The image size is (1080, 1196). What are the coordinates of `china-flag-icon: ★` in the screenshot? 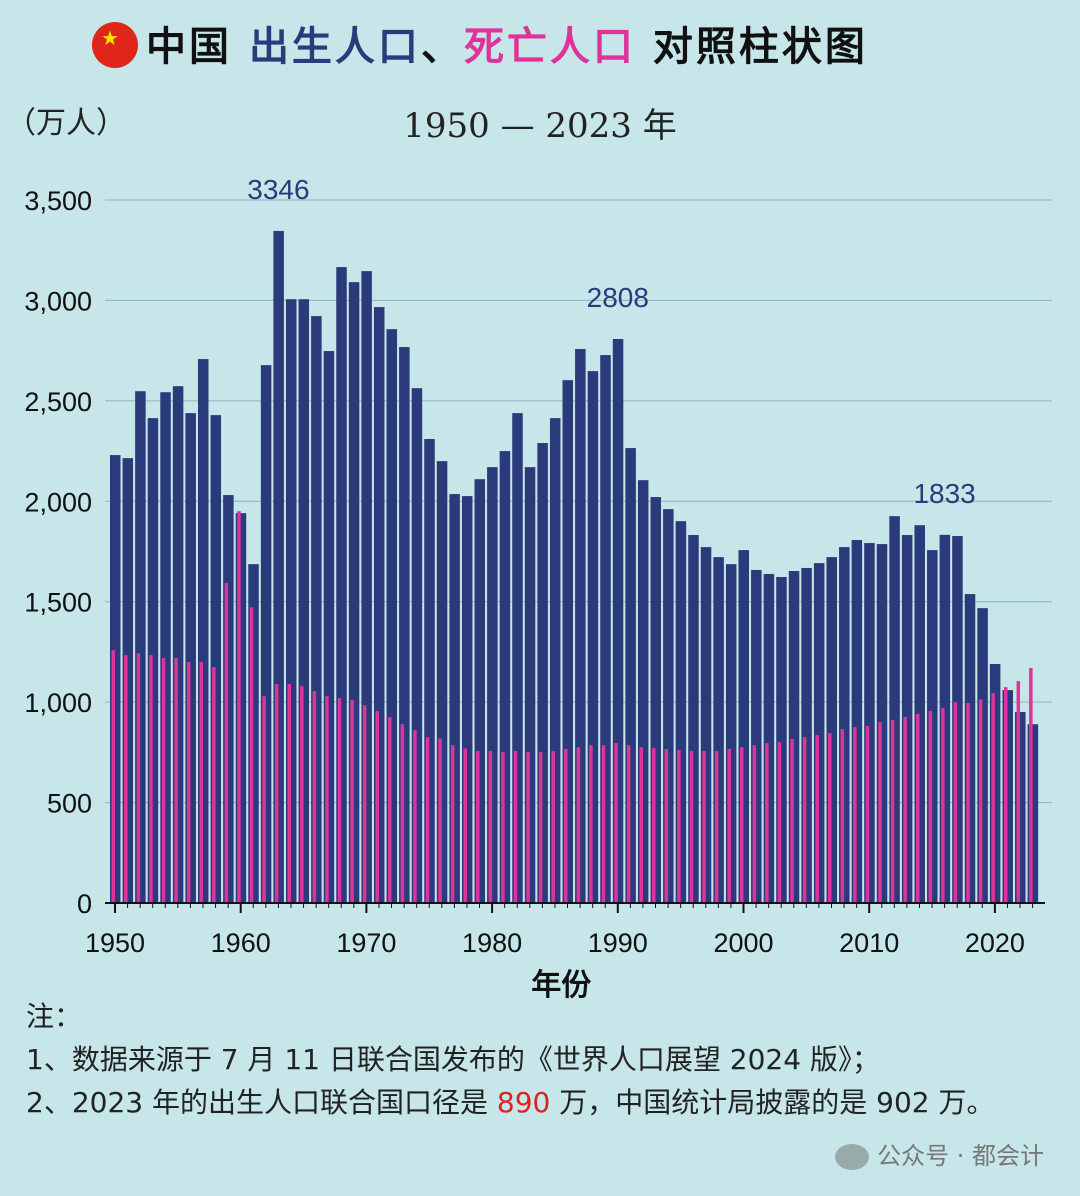 It's located at (115, 45).